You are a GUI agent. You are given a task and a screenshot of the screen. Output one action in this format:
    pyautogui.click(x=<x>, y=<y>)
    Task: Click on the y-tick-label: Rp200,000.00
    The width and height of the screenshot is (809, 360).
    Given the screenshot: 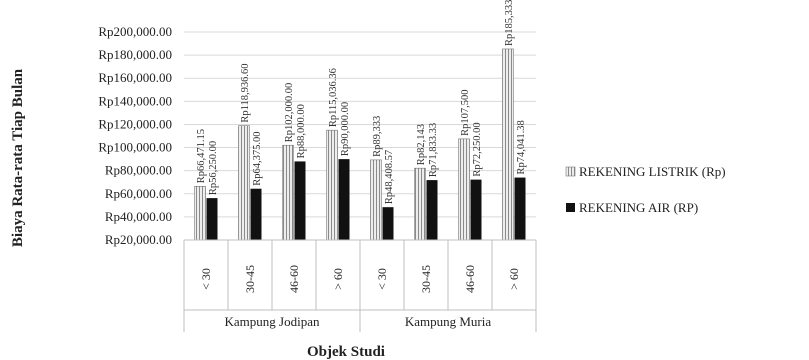 What is the action you would take?
    pyautogui.click(x=135, y=31)
    